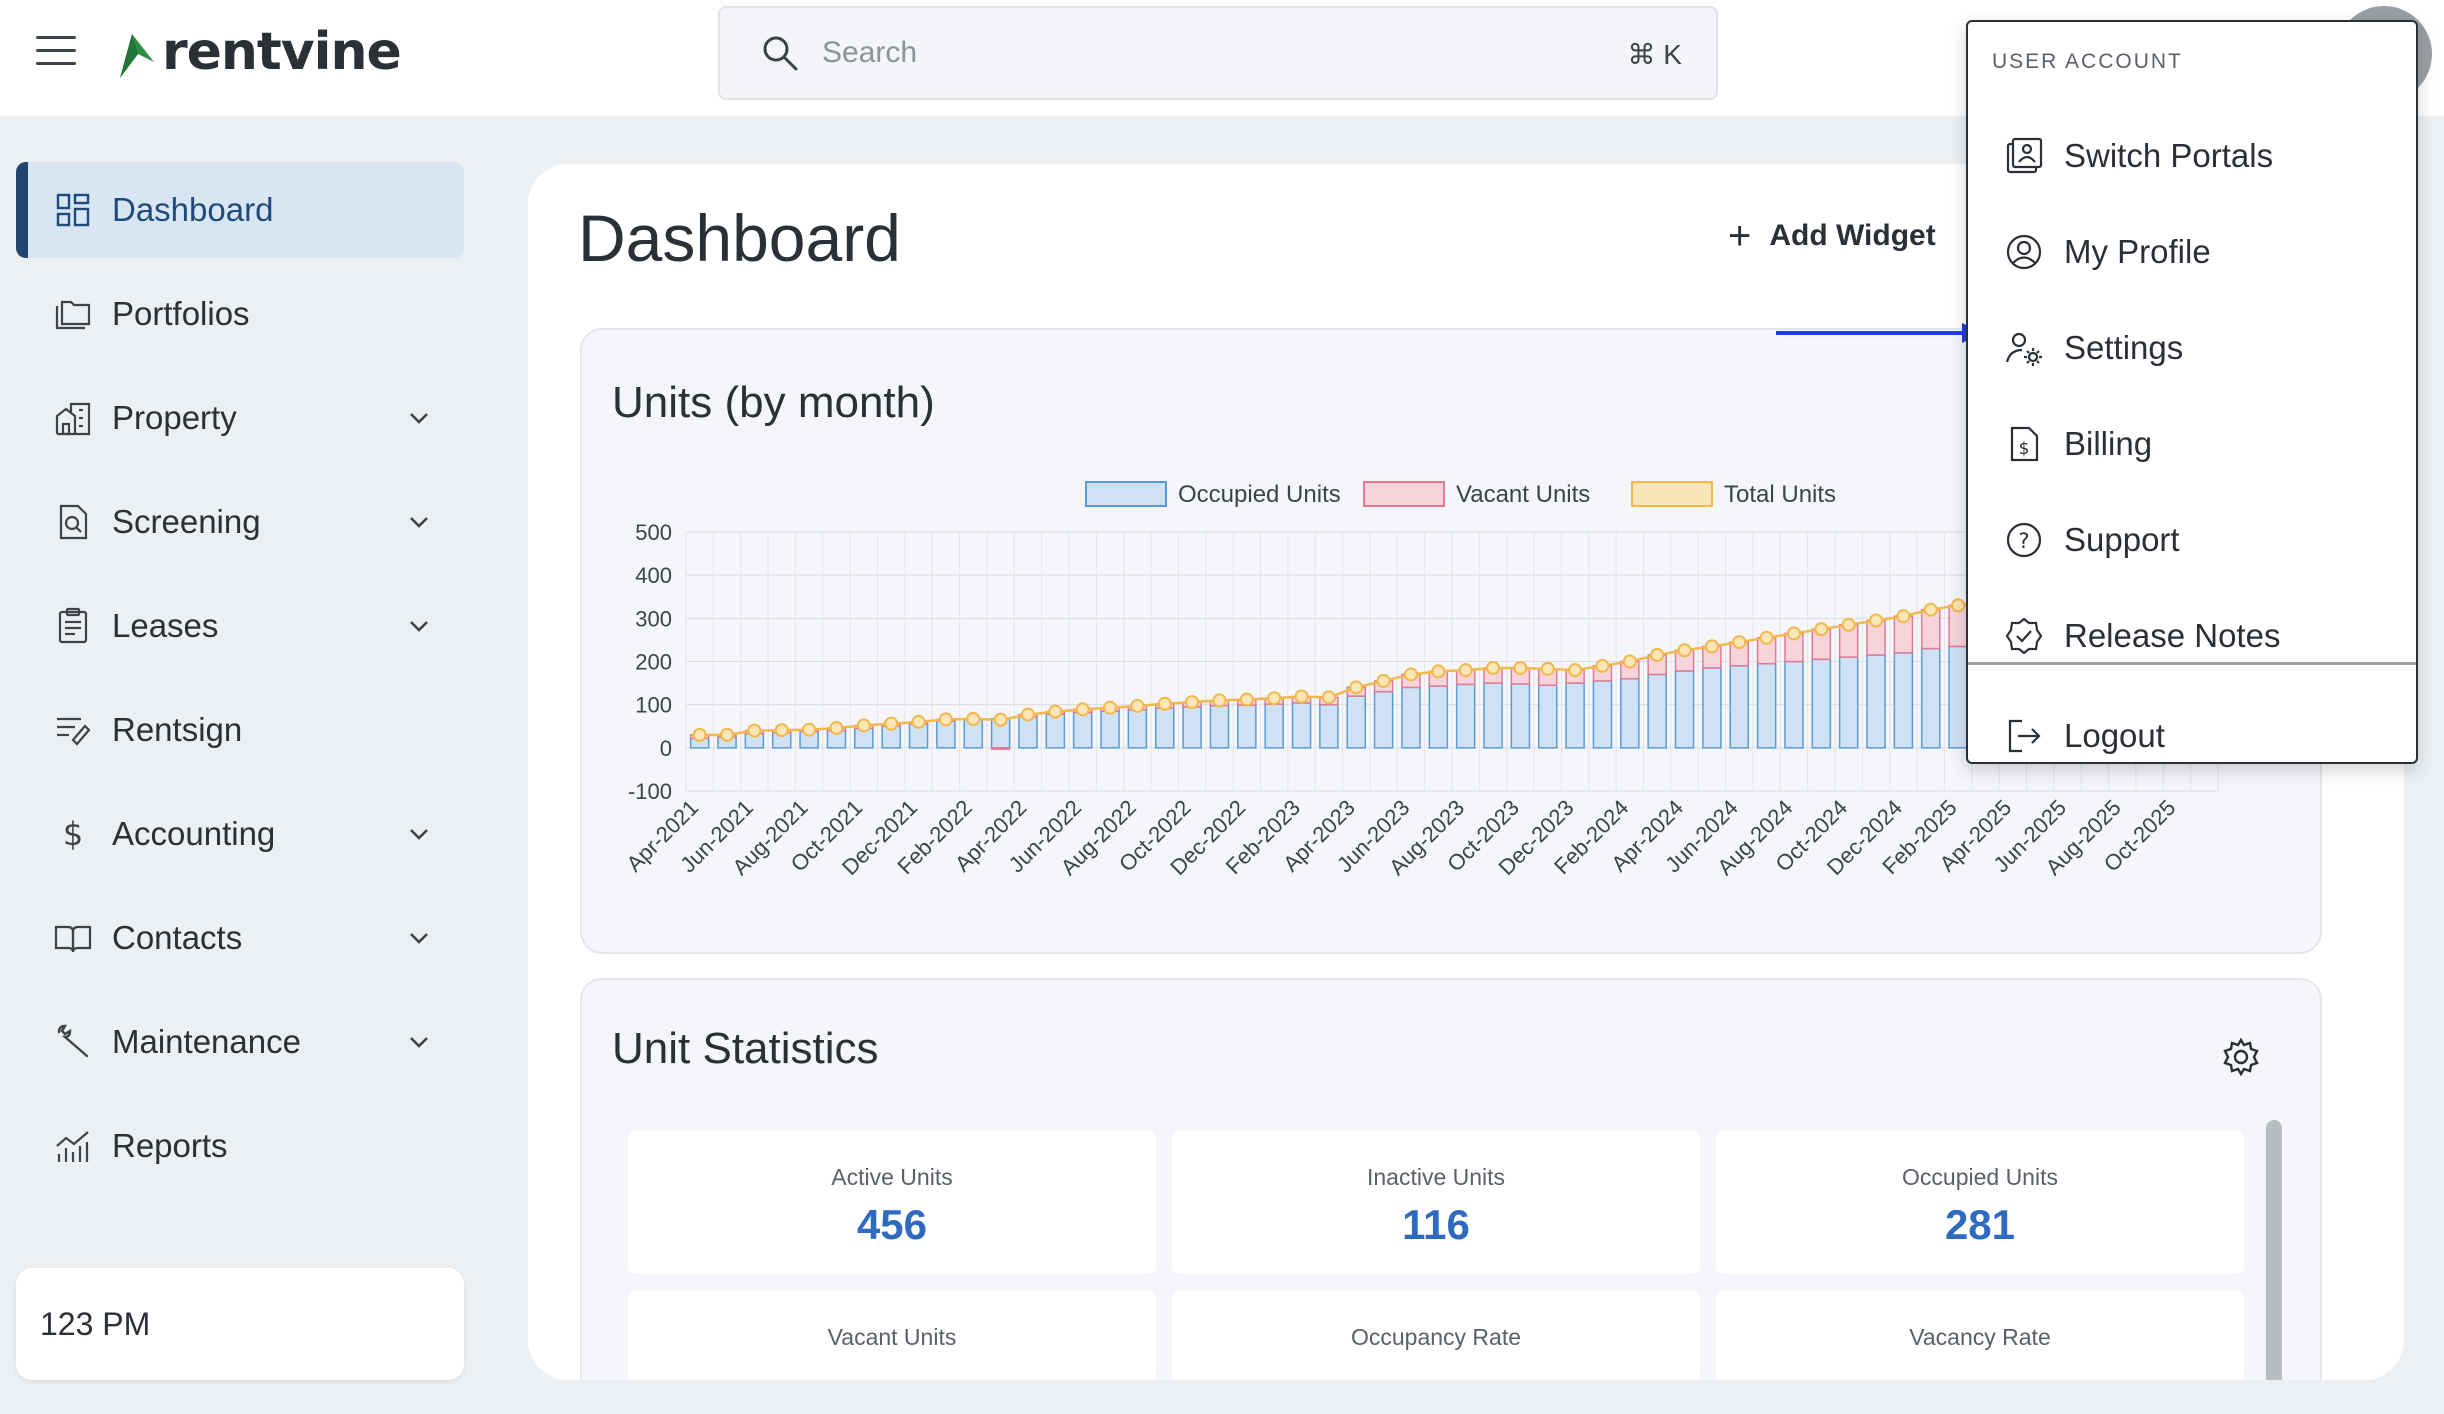  What do you see at coordinates (2169, 155) in the screenshot?
I see `menu-item-label: Switch Portals` at bounding box center [2169, 155].